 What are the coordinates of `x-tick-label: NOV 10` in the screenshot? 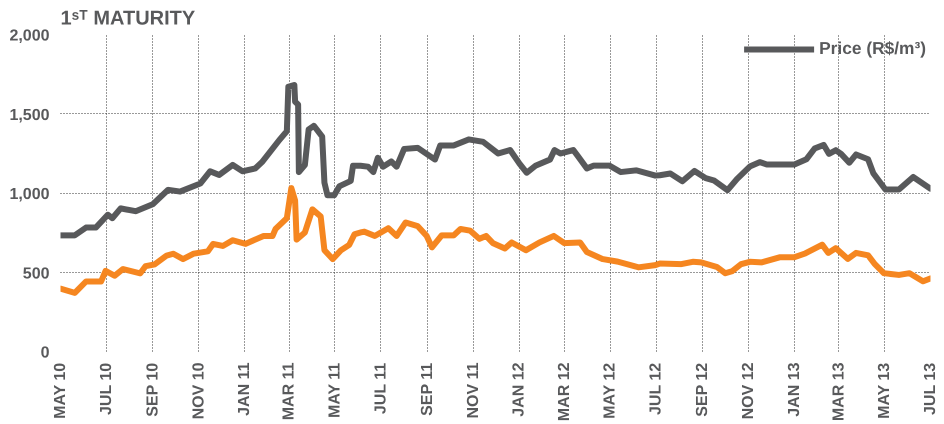 It's located at (199, 391).